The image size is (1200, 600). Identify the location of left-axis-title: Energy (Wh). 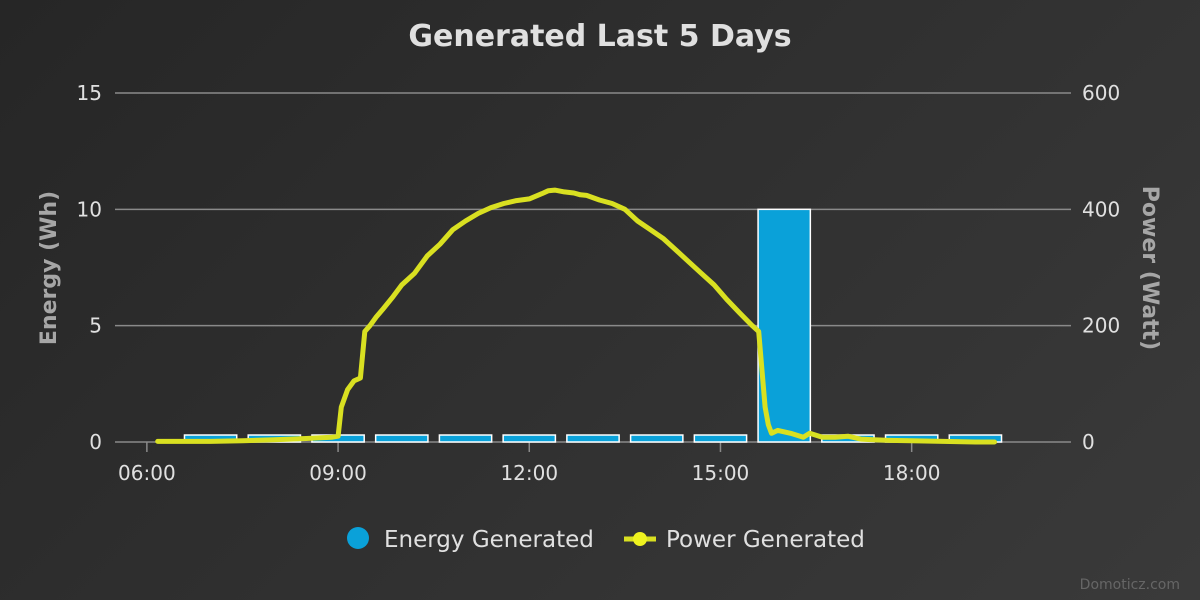
(49, 268).